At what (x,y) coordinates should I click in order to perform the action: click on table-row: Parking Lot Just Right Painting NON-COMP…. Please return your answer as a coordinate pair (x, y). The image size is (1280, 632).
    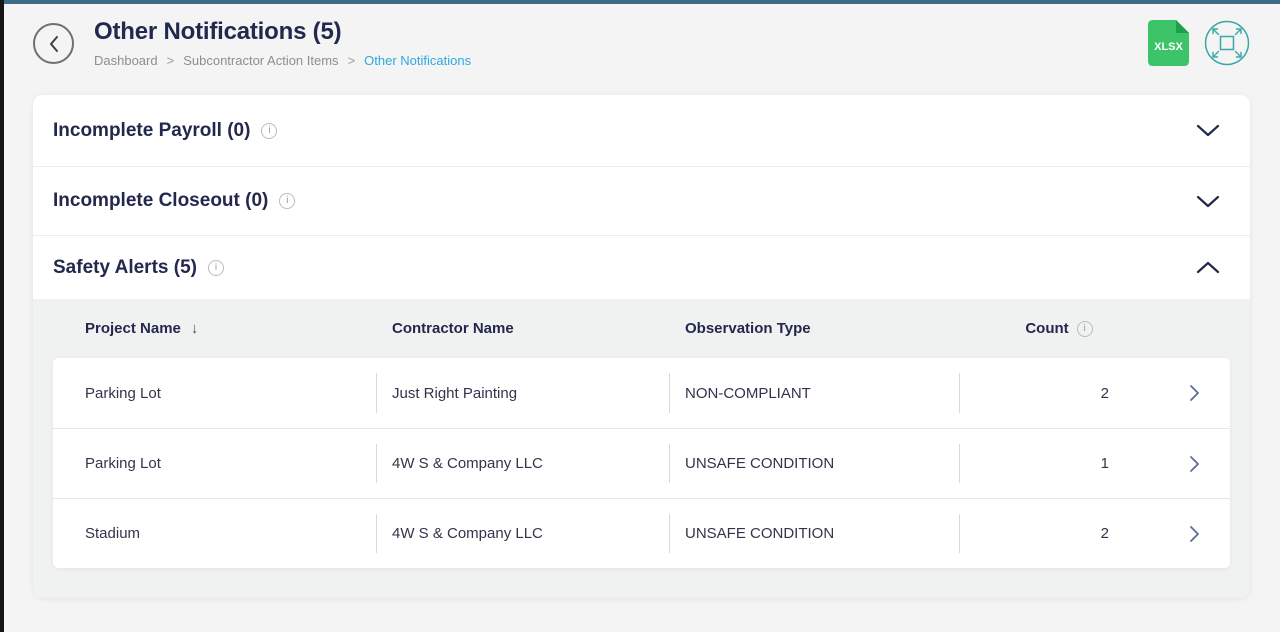
    Looking at the image, I should click on (641, 393).